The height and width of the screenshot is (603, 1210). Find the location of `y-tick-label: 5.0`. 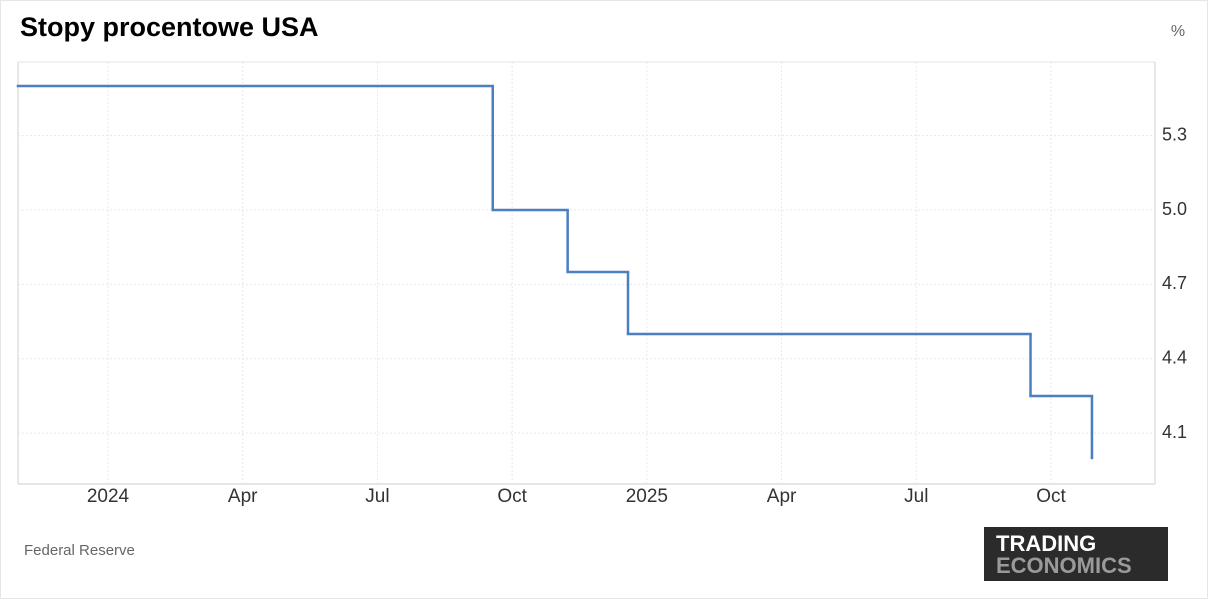

y-tick-label: 5.0 is located at coordinates (1174, 209).